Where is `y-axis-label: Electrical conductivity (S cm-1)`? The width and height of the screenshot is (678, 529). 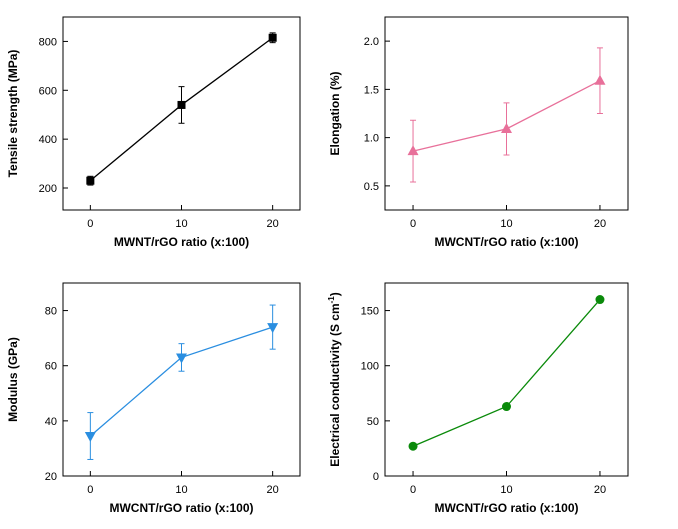
y-axis-label: Electrical conductivity (S cm-1) is located at coordinates (334, 379).